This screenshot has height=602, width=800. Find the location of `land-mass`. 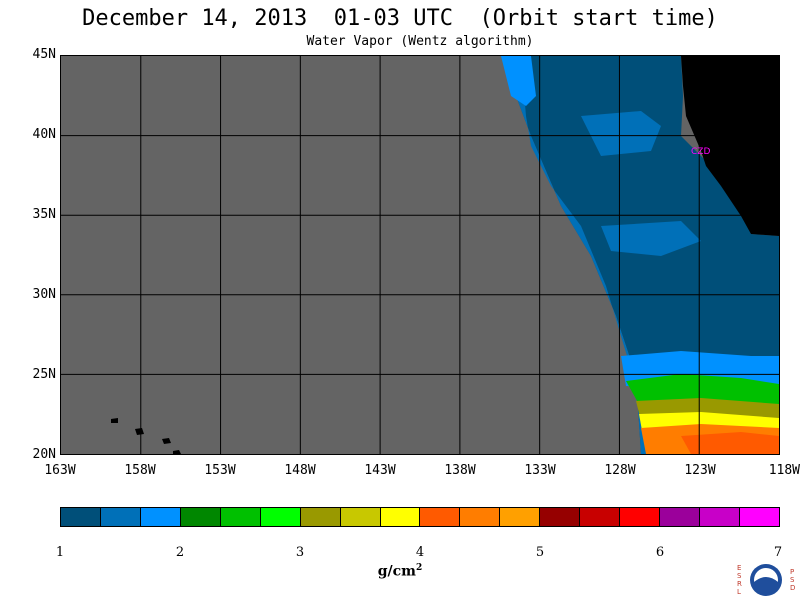

land-mass is located at coordinates (730, 146).